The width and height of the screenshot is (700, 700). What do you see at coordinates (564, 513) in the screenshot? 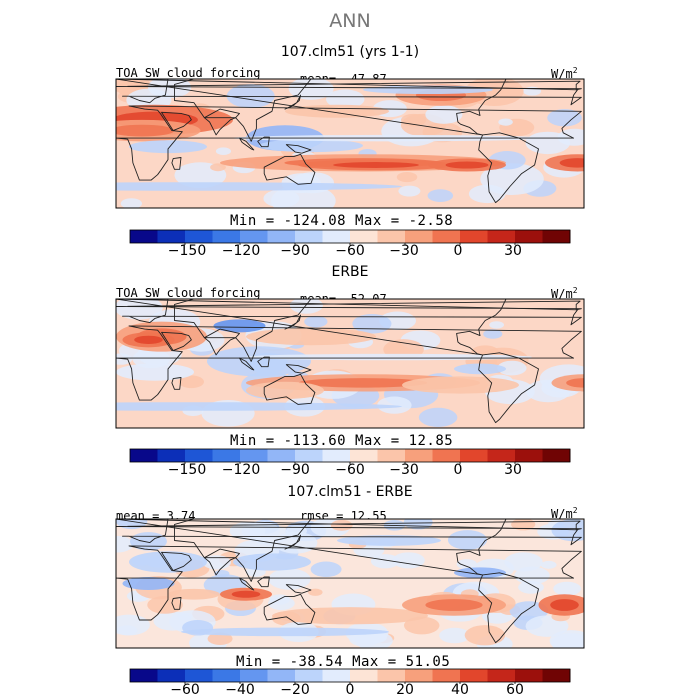
I see `panel-3-units: W/m2` at bounding box center [564, 513].